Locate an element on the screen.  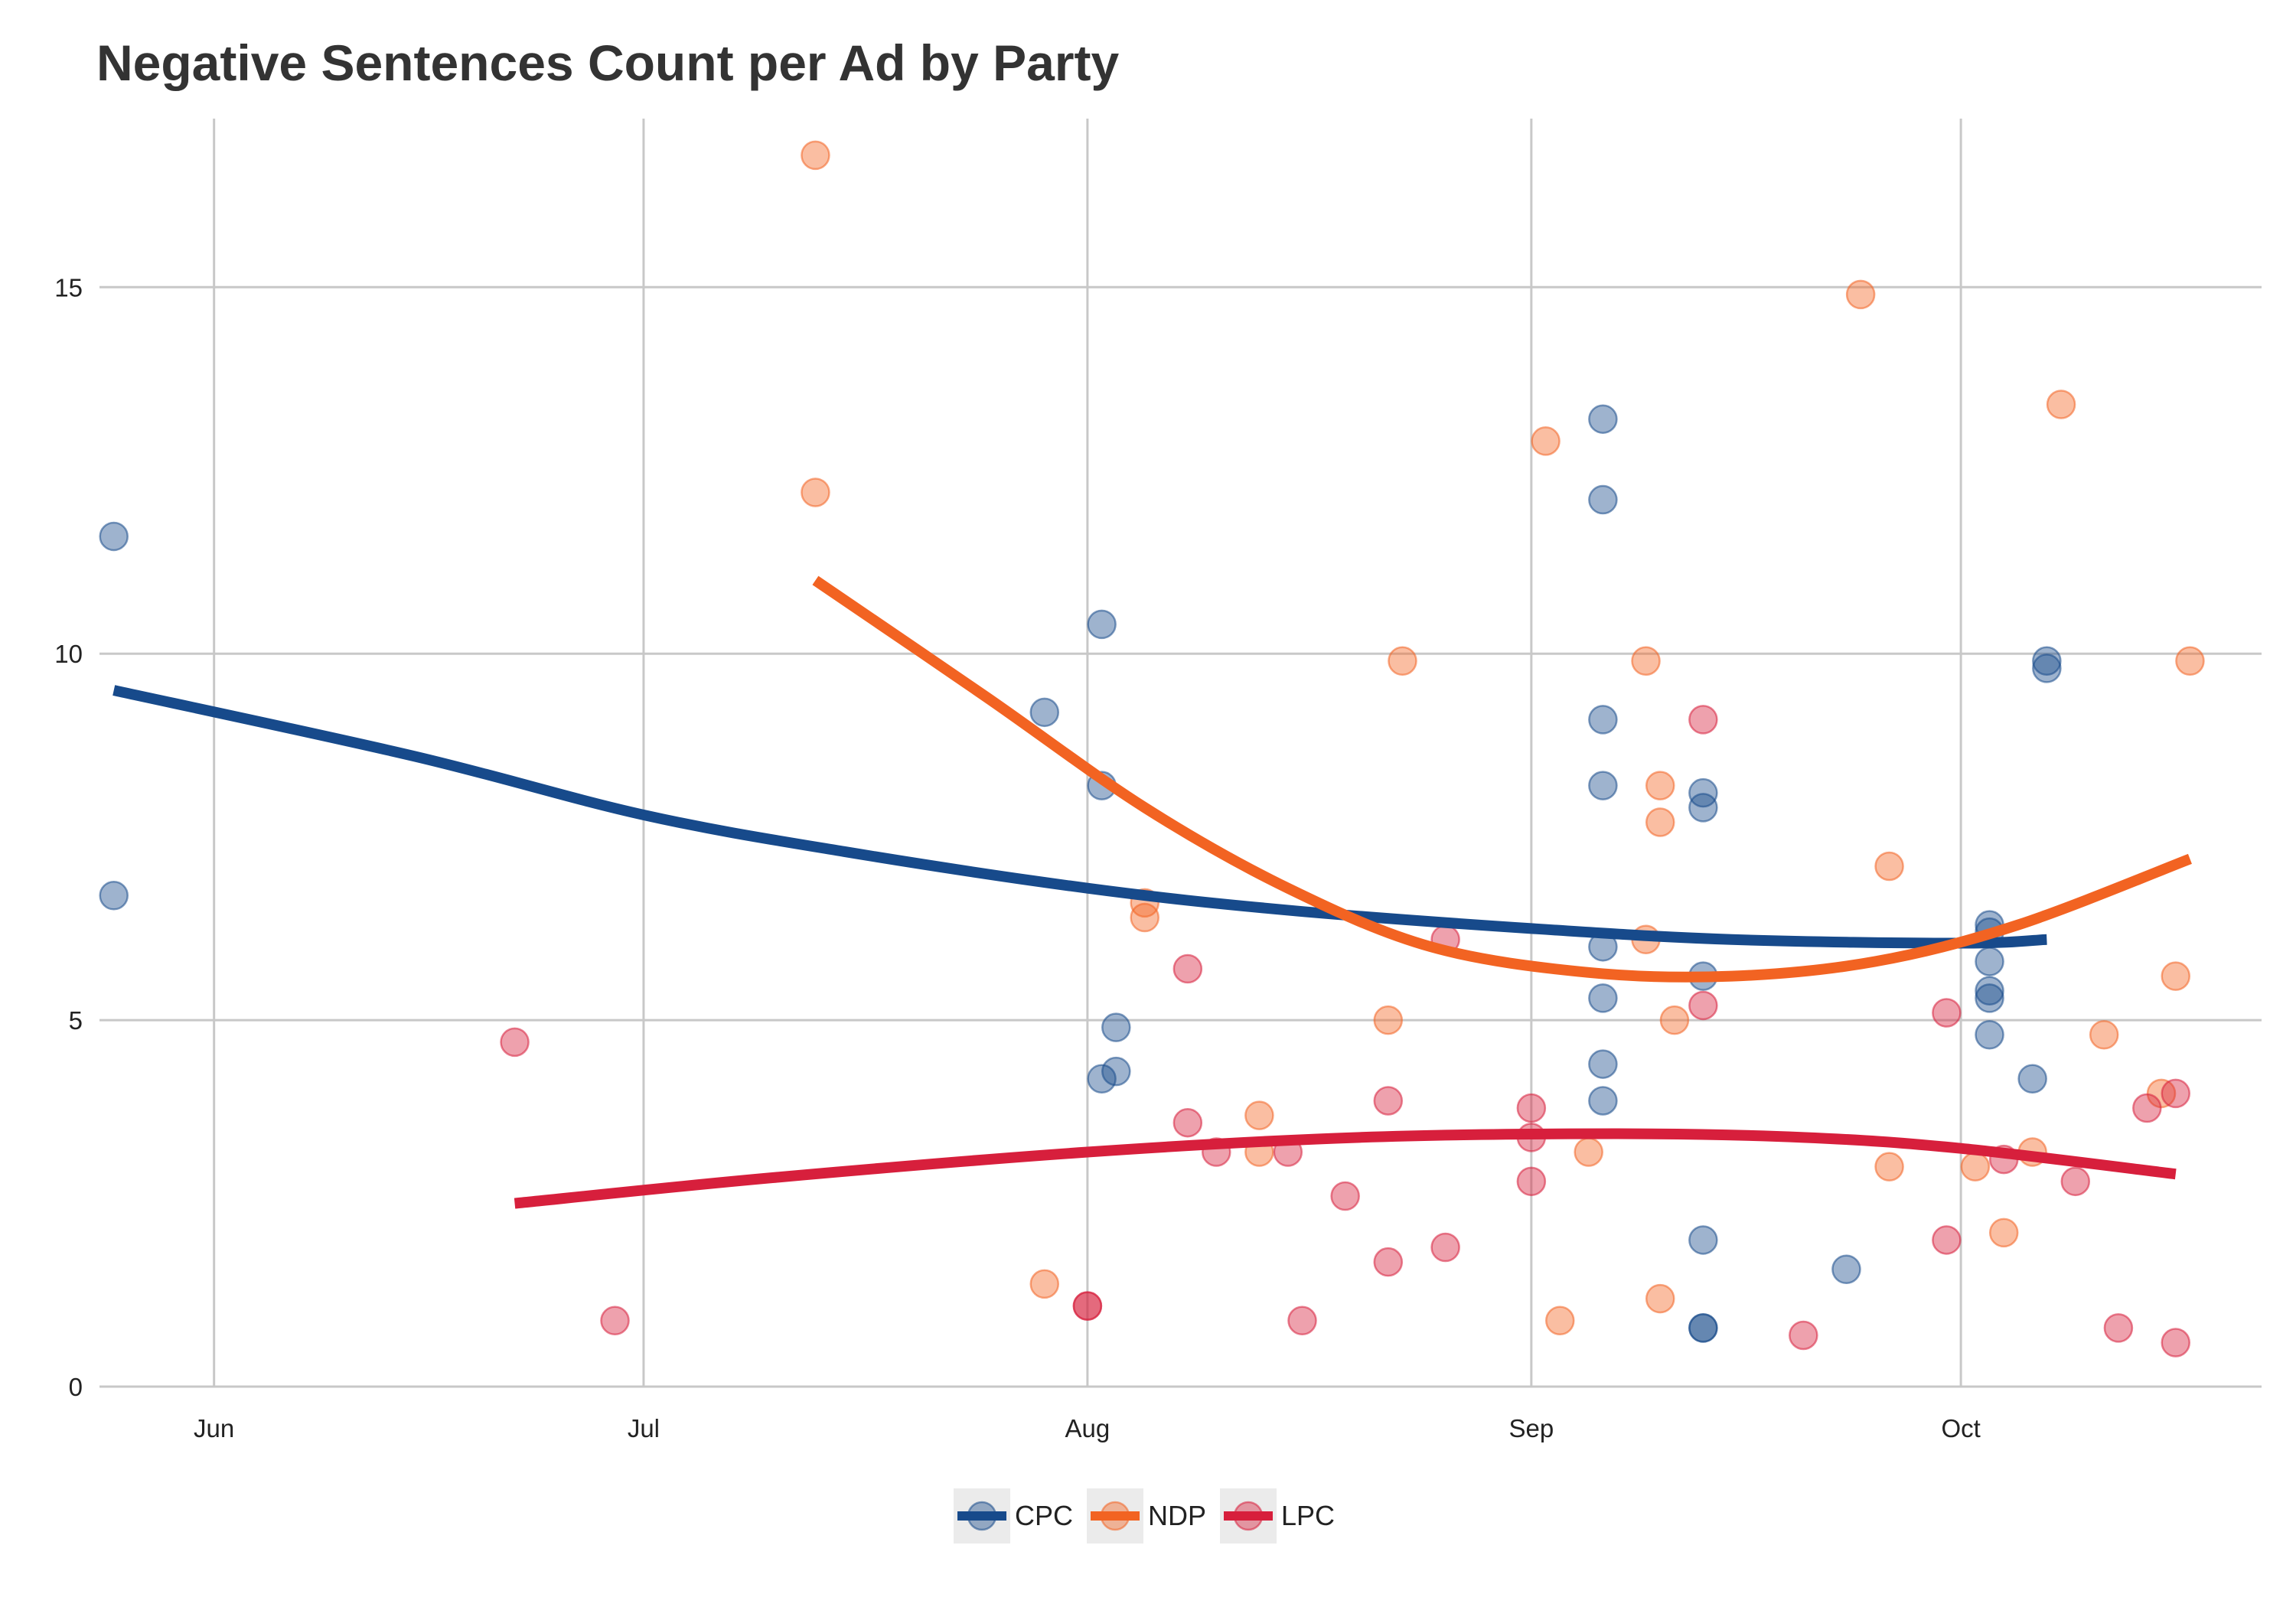
legend: CPC NDP LPC is located at coordinates (1148, 1515).